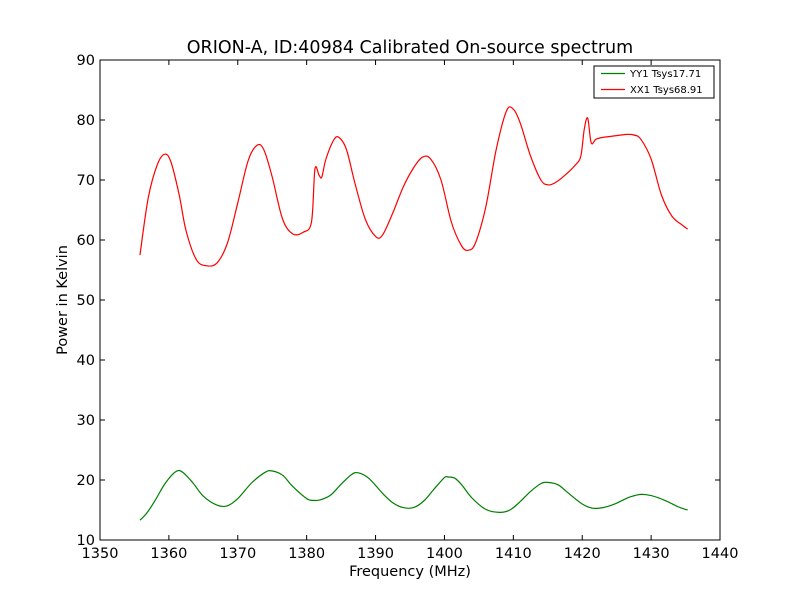 This screenshot has height=600, width=800. I want to click on x-tick-label: 1410, so click(513, 554).